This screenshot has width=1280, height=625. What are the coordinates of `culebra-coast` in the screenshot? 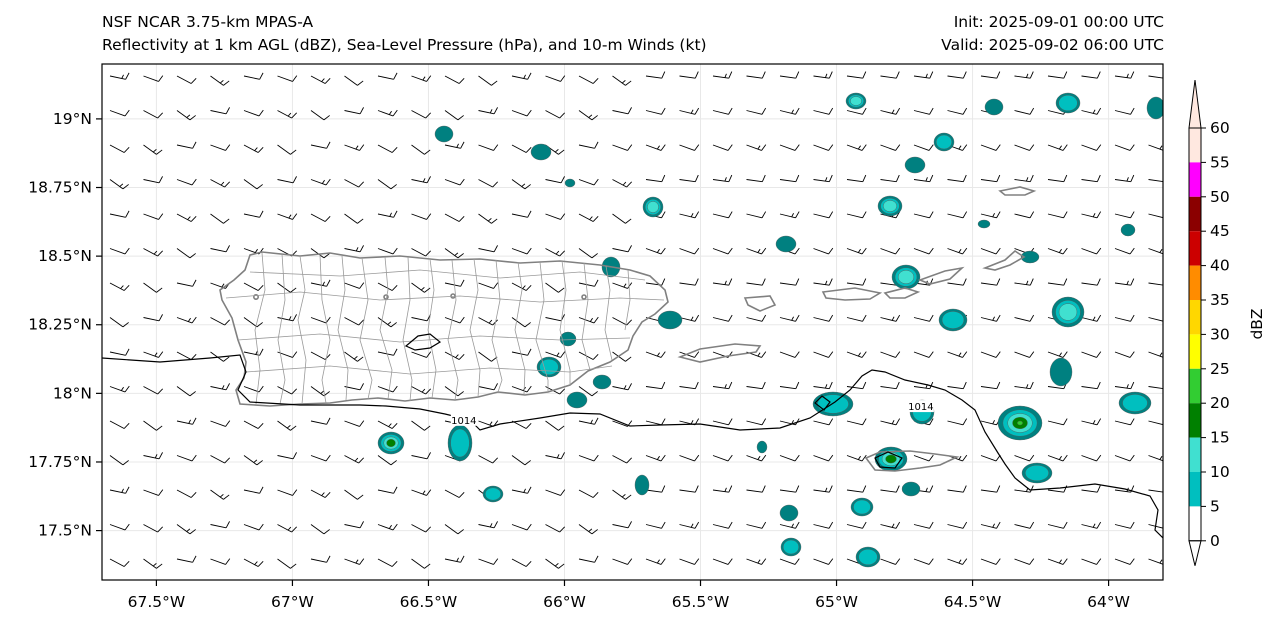 It's located at (760, 303).